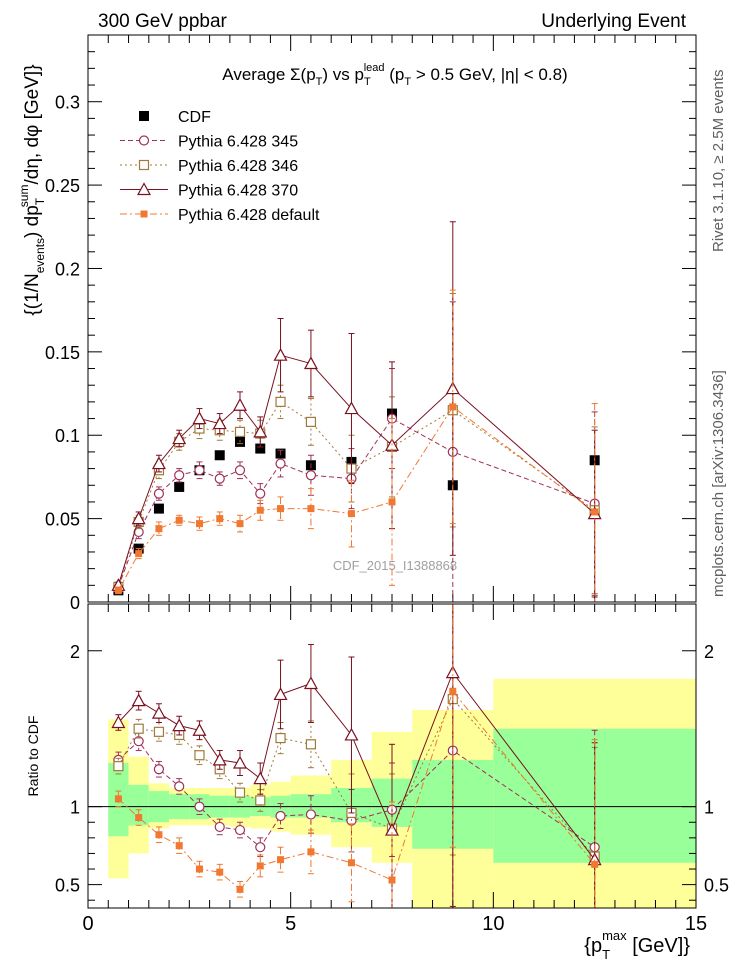 The width and height of the screenshot is (746, 972). Describe the element at coordinates (75, 652) in the screenshot. I see `ratio-y-tick-label: 2` at that location.